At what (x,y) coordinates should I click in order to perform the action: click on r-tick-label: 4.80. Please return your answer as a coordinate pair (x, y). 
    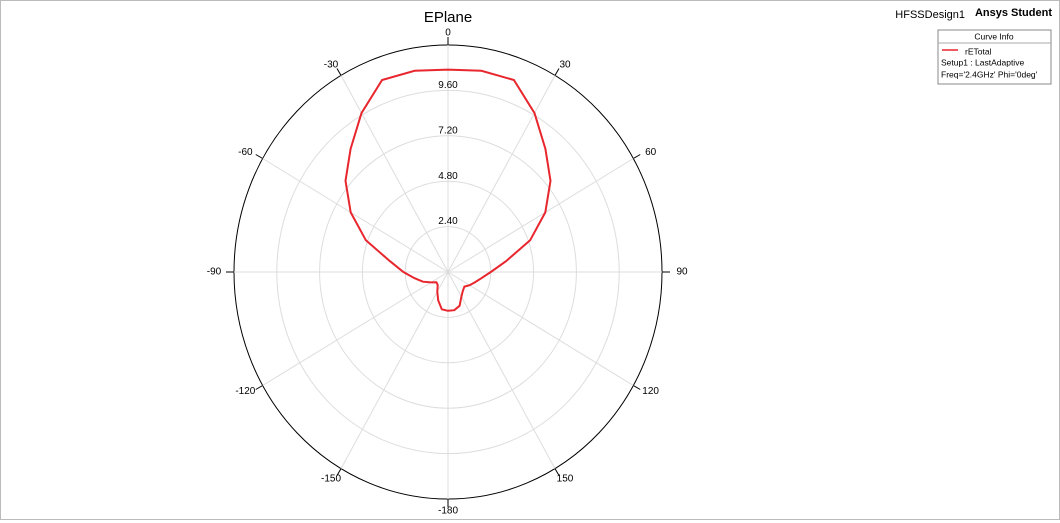
    Looking at the image, I should click on (448, 176).